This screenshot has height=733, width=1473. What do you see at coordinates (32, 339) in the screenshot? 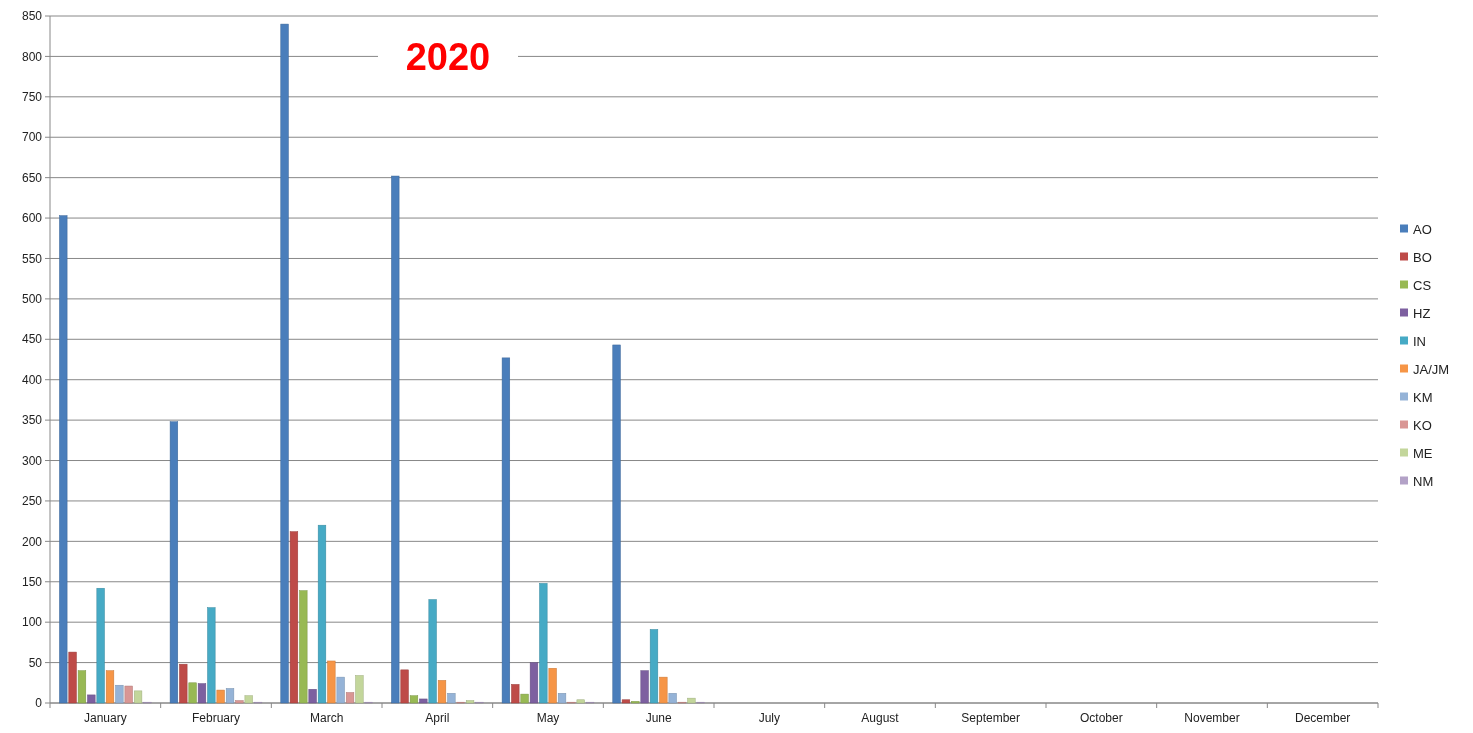
I see `y-tick-label: 450` at bounding box center [32, 339].